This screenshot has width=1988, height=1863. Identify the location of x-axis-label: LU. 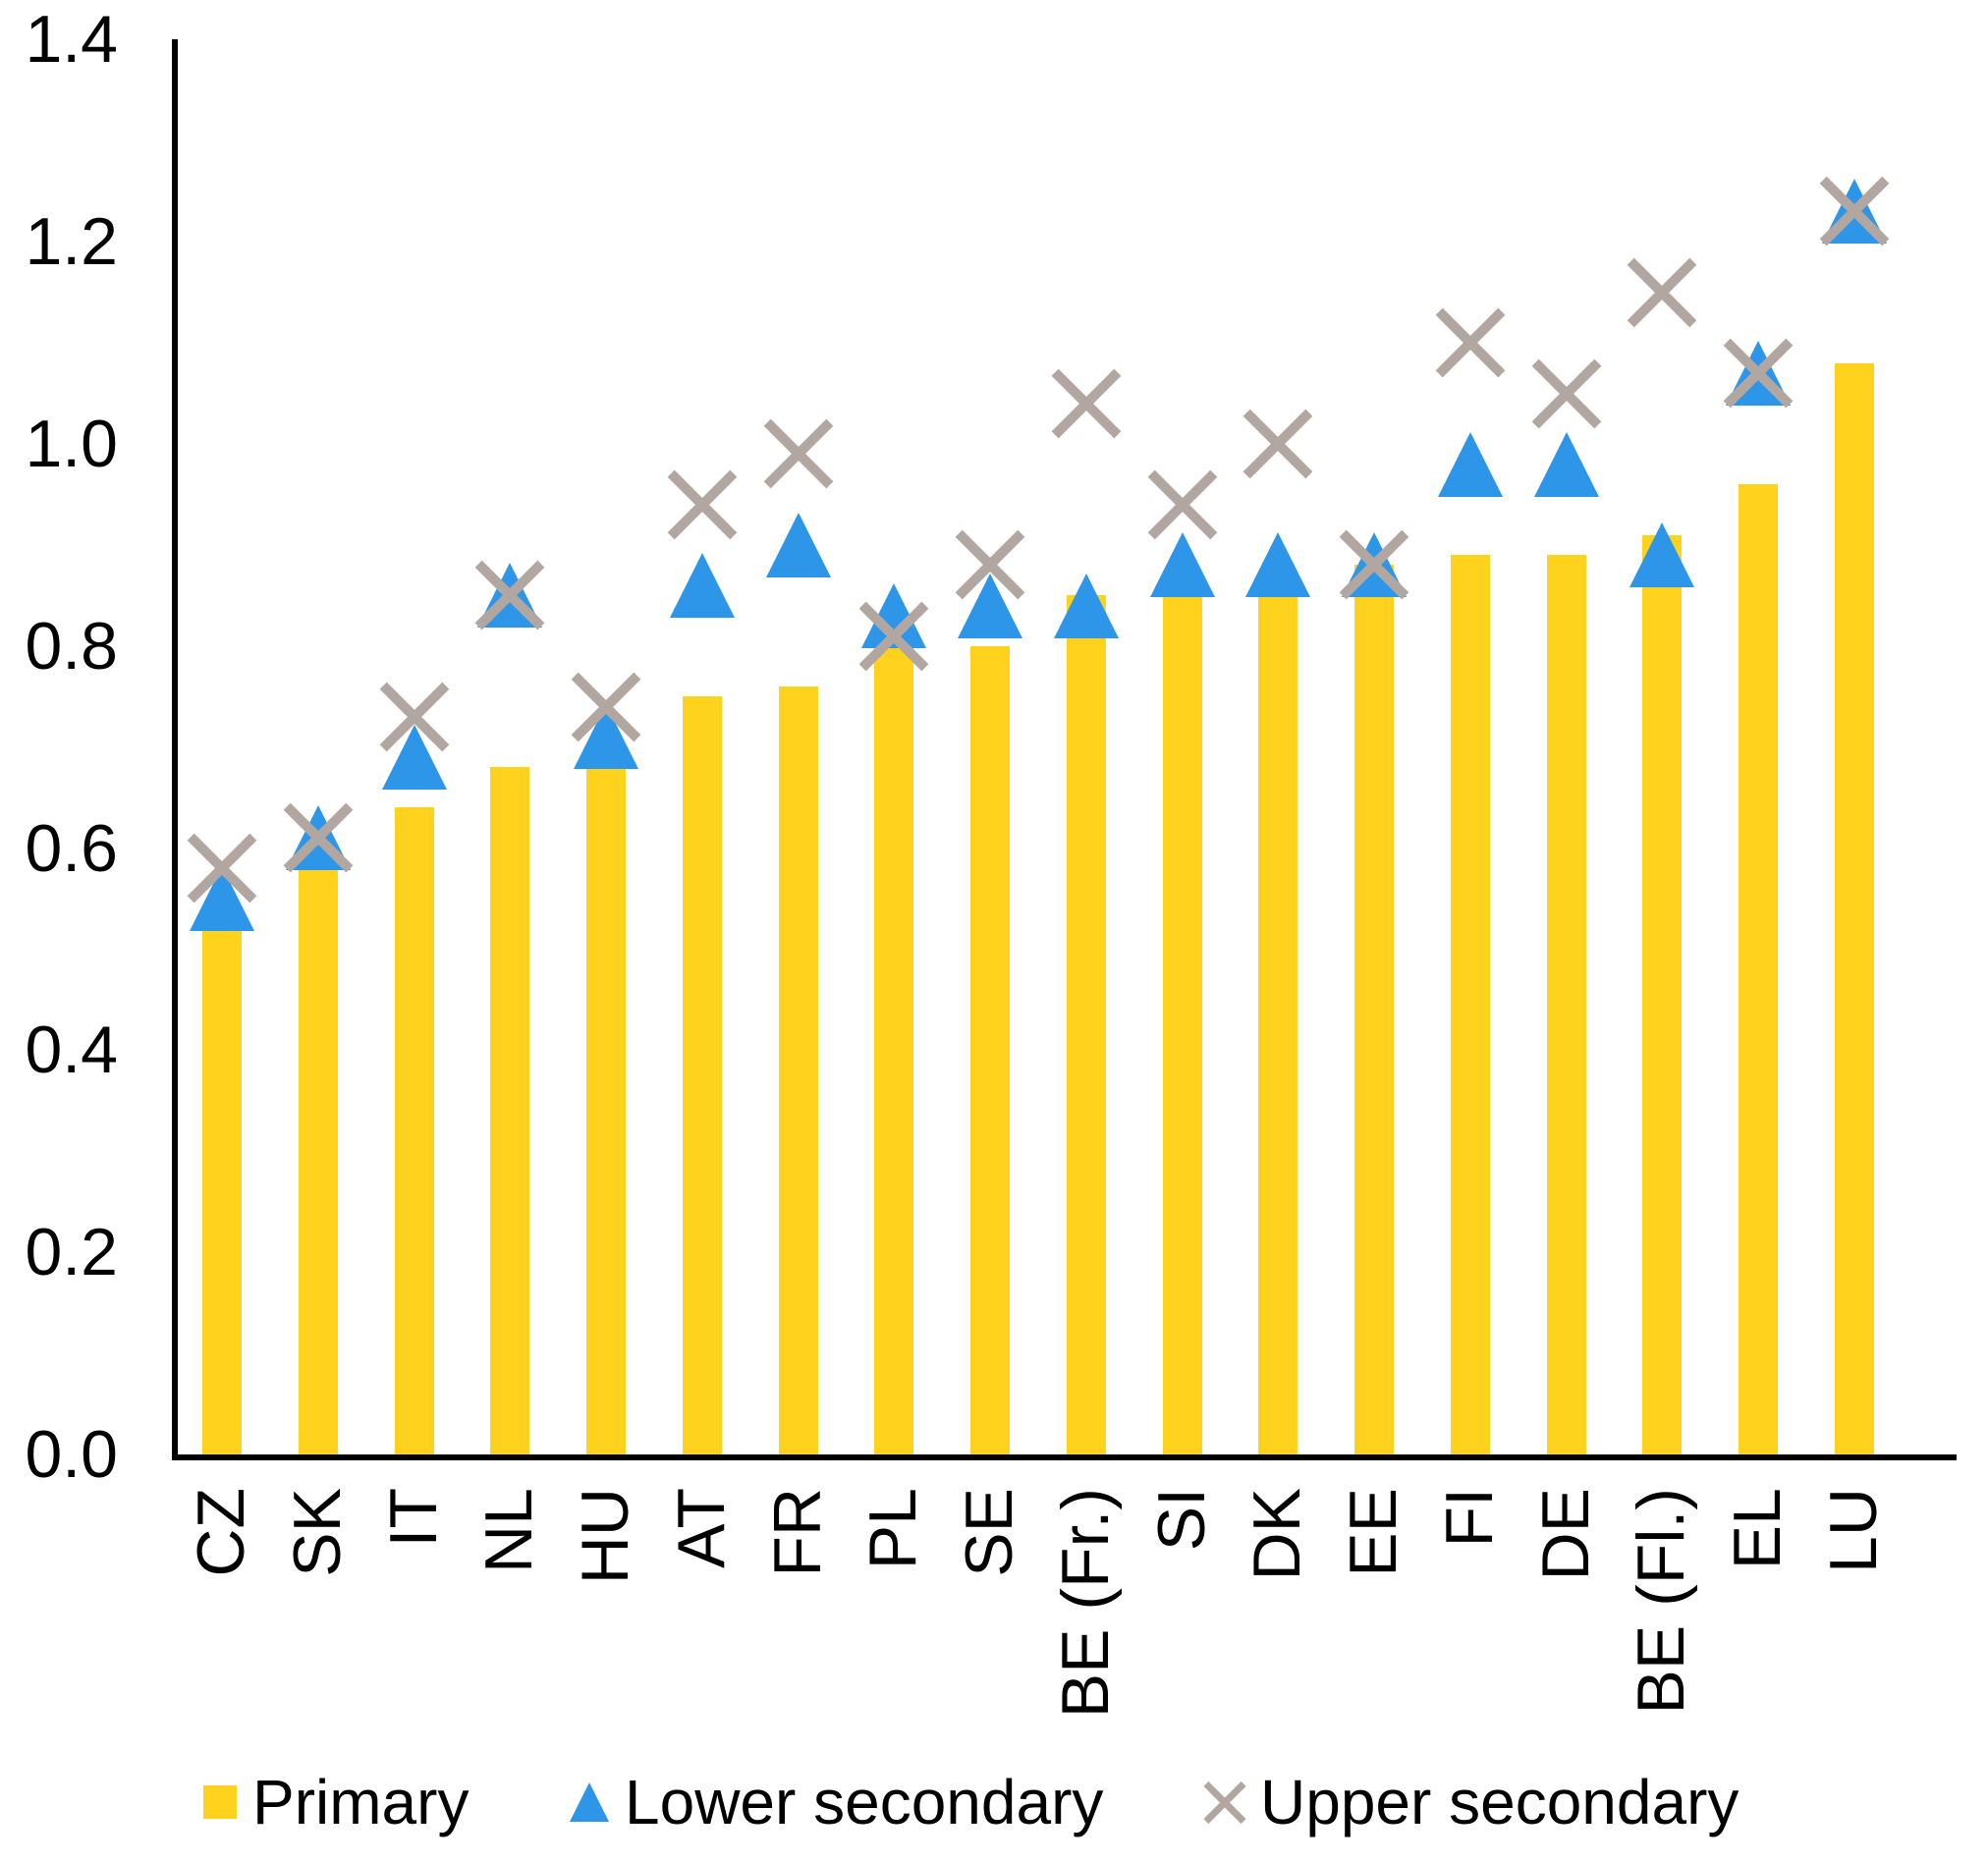
(1853, 1530).